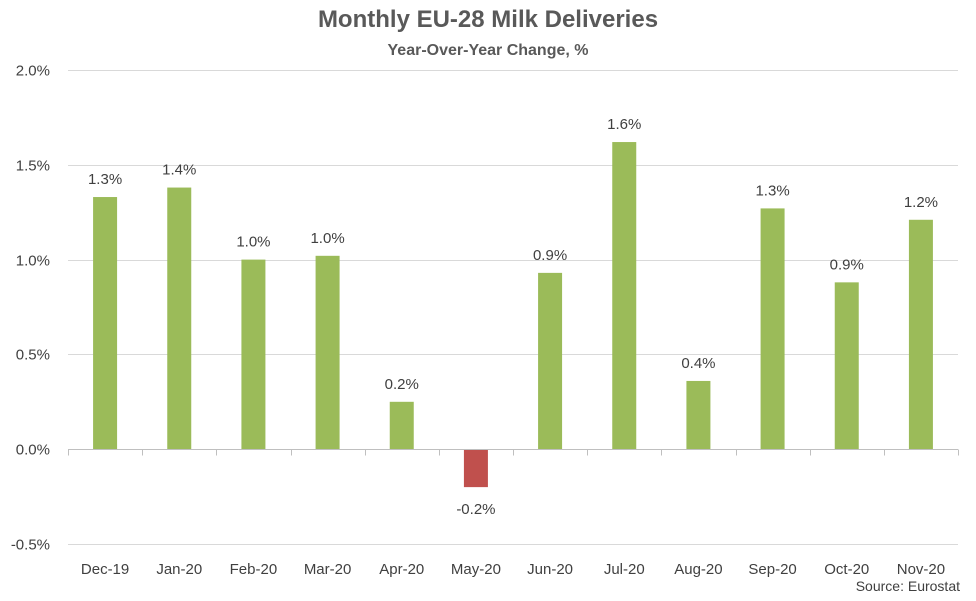 The width and height of the screenshot is (976, 601). I want to click on x-tick-label: May-20, so click(476, 569).